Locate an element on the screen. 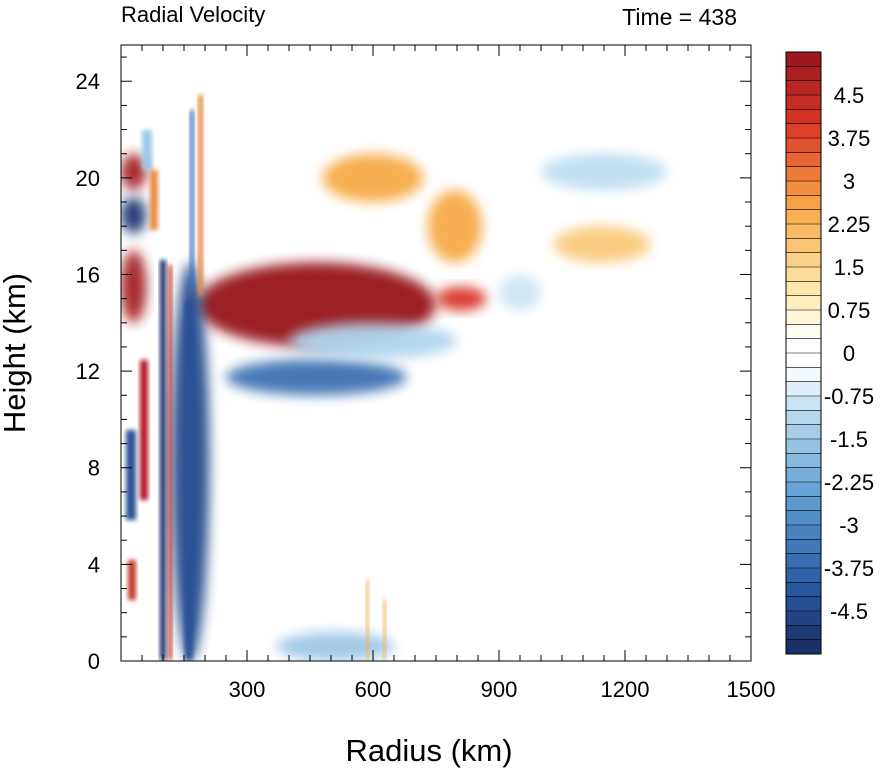 The height and width of the screenshot is (774, 895). colorbar-label: -2.25 is located at coordinates (849, 482).